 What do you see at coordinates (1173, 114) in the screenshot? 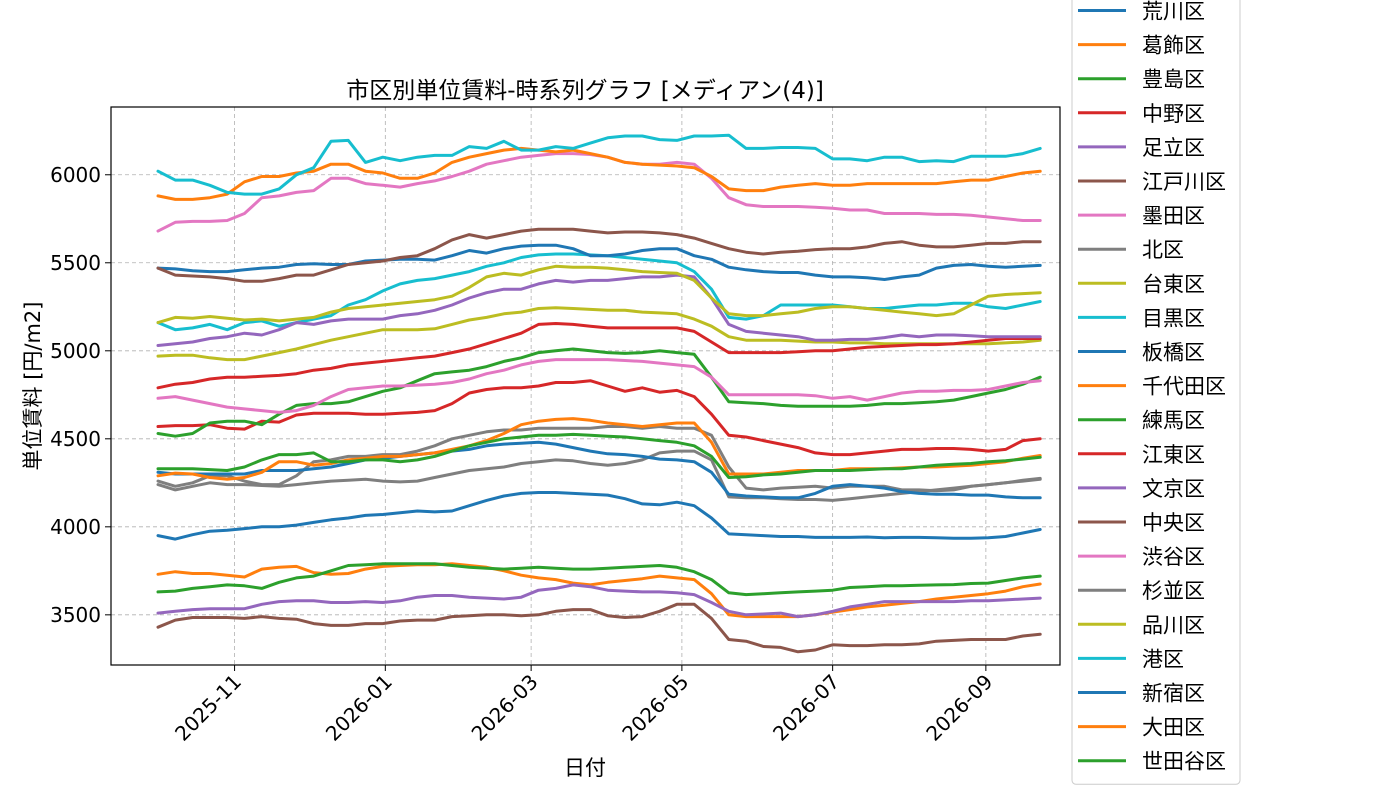
I see `legend-label: 中野区` at bounding box center [1173, 114].